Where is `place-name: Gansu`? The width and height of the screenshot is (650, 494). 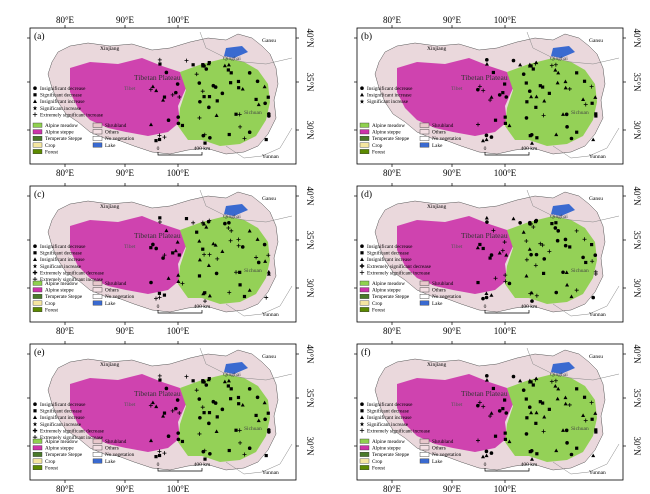
place-name: Gansu is located at coordinates (269, 357).